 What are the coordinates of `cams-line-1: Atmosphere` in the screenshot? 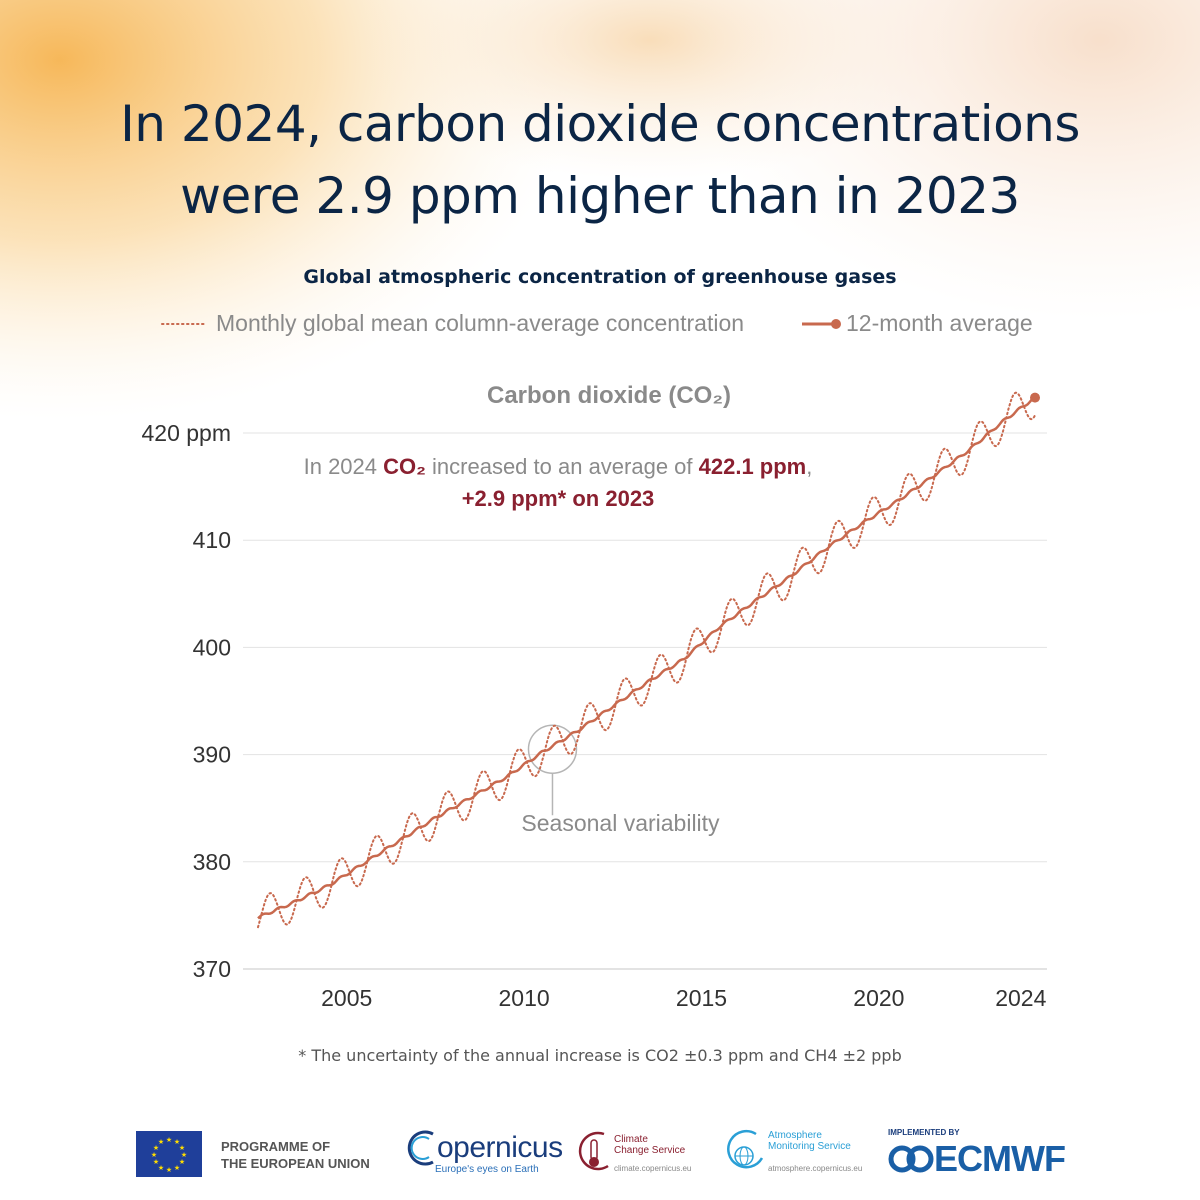 It's located at (795, 1135).